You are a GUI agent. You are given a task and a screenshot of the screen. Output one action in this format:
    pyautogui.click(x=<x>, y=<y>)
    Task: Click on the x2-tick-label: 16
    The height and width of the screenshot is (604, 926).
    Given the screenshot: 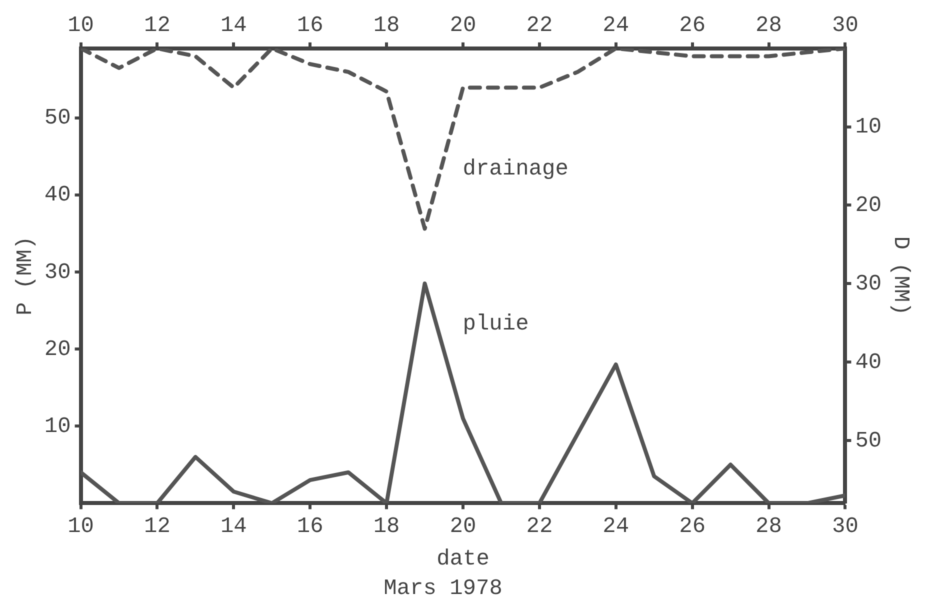 What is the action you would take?
    pyautogui.click(x=310, y=527)
    